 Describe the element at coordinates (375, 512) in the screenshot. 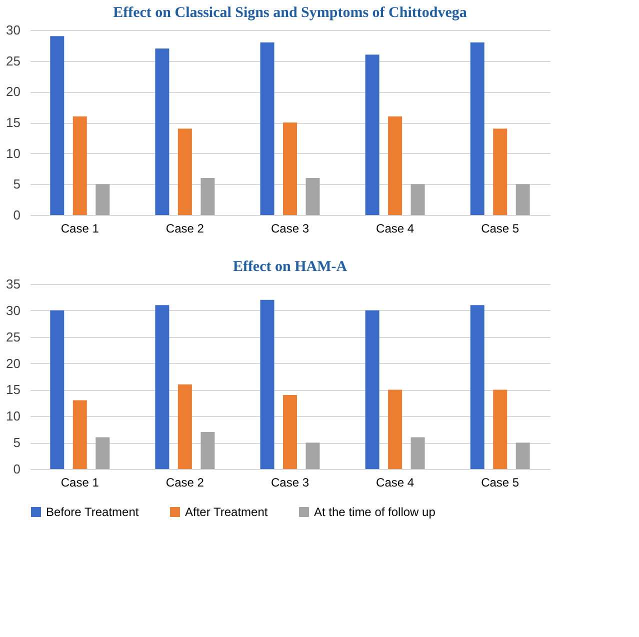

I see `legend-label: At the time of follow up` at that location.